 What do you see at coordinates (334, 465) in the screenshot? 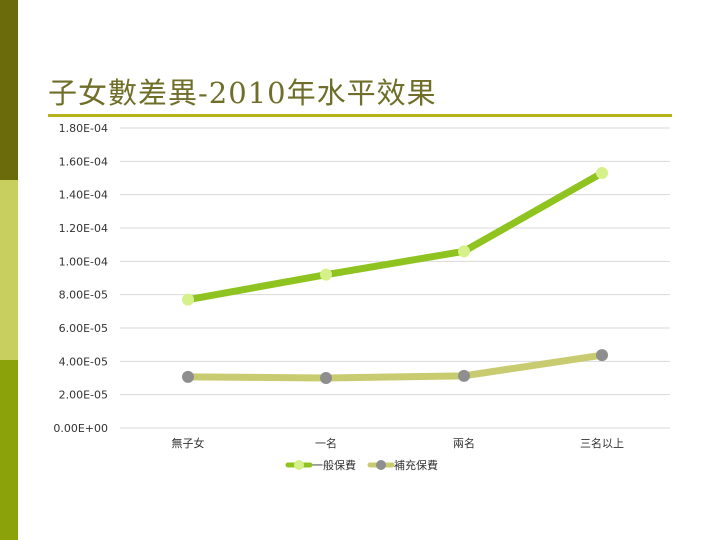
I see `legend-label: 一般保費` at bounding box center [334, 465].